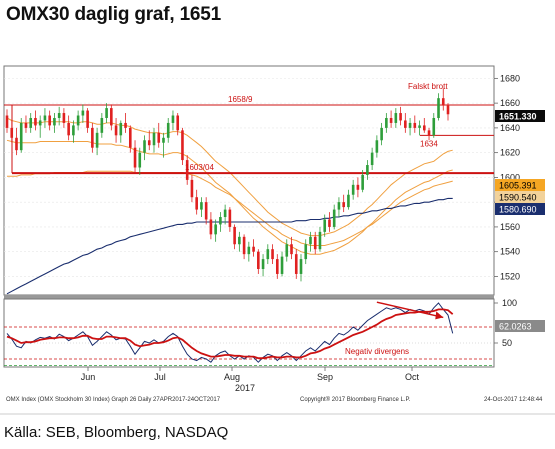  Describe the element at coordinates (316, 127) in the screenshot. I see `price-annotations: 1658/9 1603/04 1634 Falskt brott` at that location.